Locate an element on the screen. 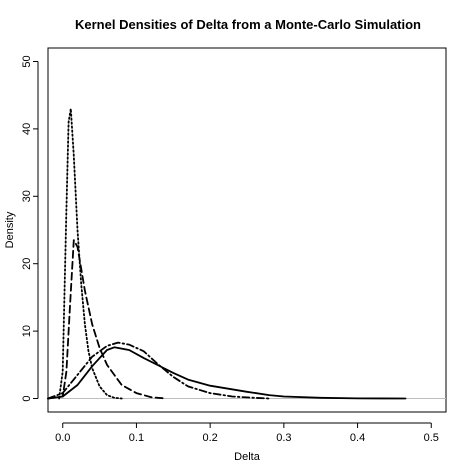 The image size is (474, 474). x-tick-label: 0.3 is located at coordinates (283, 438).